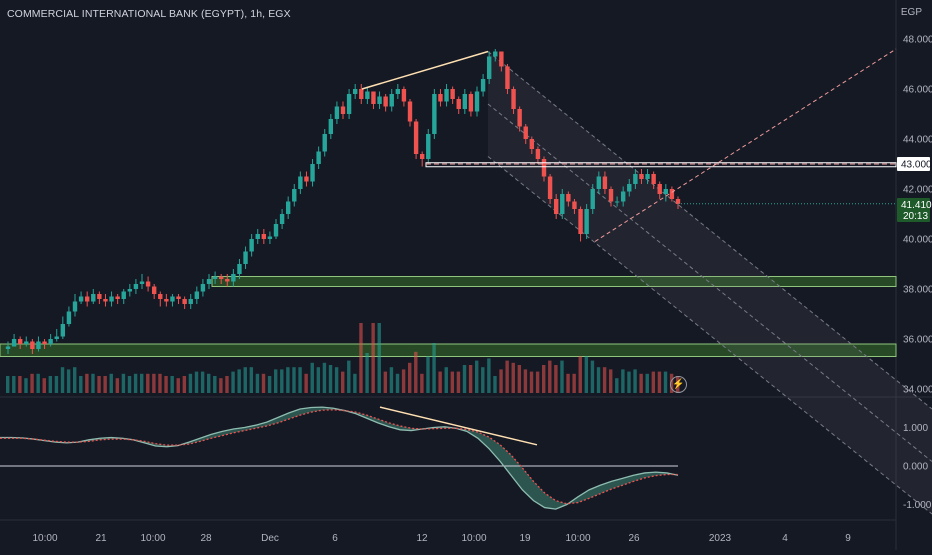 The height and width of the screenshot is (555, 932). What do you see at coordinates (915, 467) in the screenshot?
I see `osc-tick-label: 0.000` at bounding box center [915, 467].